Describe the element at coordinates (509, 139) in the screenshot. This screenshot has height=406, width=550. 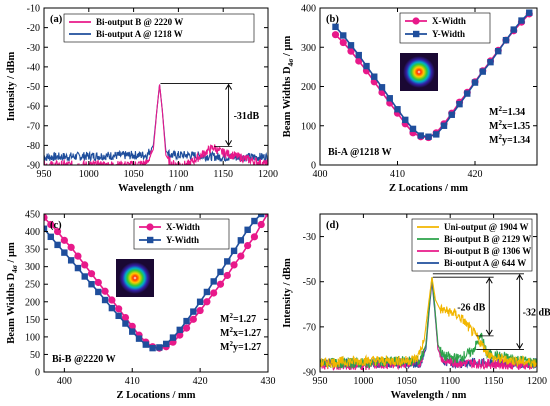
I see `m2-annotation: M2y=1.34` at that location.